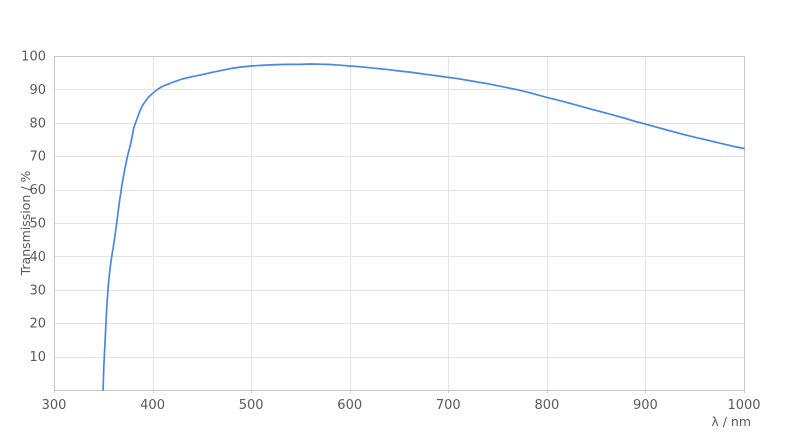 The height and width of the screenshot is (446, 800). What do you see at coordinates (743, 405) in the screenshot?
I see `x-tick-label-1000: 1000` at bounding box center [743, 405].